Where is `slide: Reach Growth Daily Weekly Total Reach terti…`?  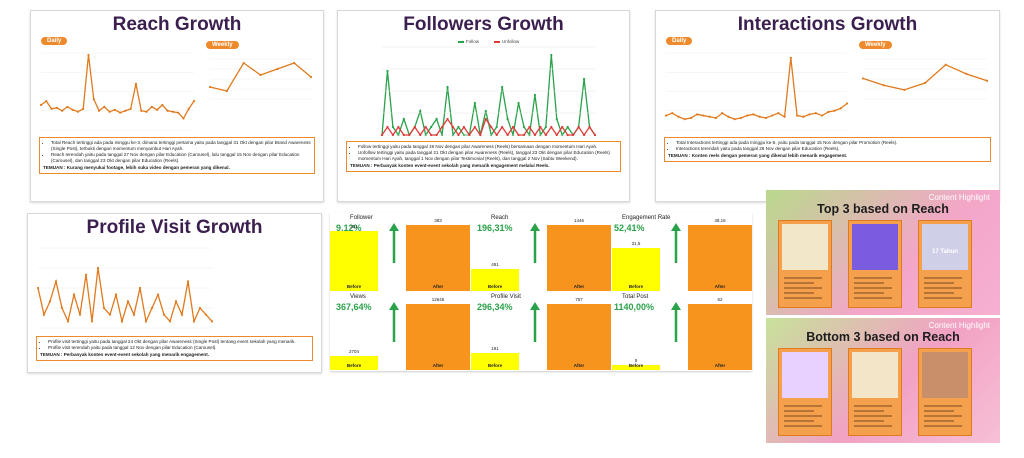
slide: Reach Growth Daily Weekly Total Reach terti… is located at coordinates (177, 106).